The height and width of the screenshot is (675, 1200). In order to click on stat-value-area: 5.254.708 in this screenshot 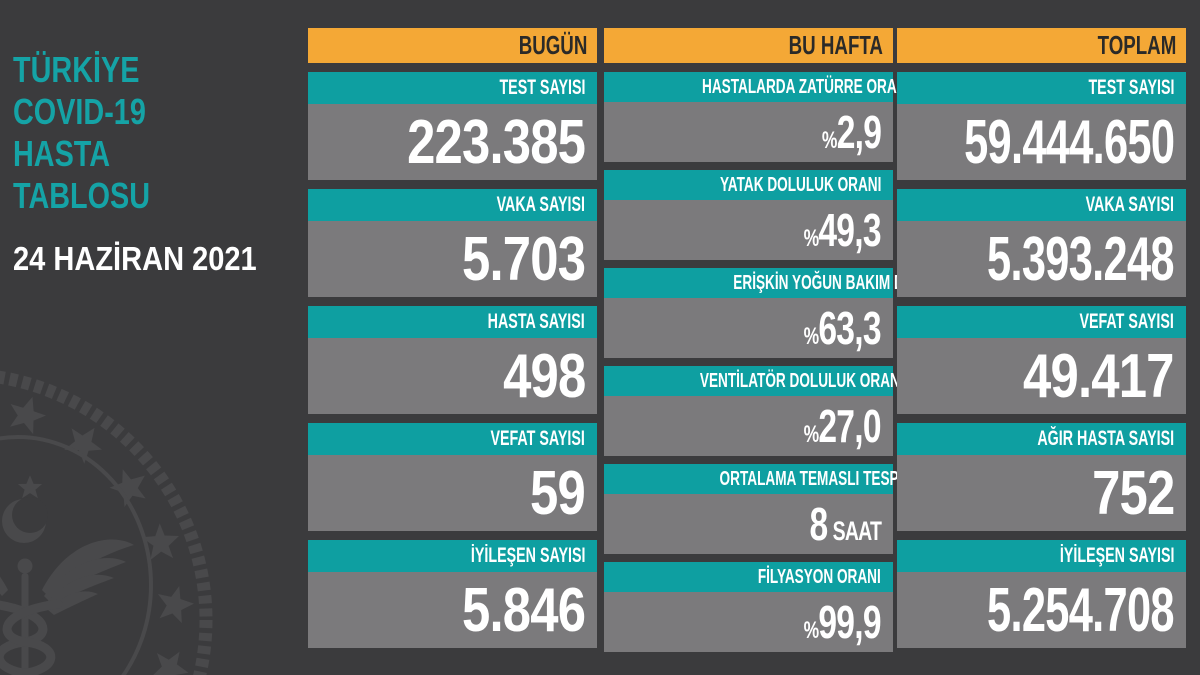, I will do `click(1041, 610)`.